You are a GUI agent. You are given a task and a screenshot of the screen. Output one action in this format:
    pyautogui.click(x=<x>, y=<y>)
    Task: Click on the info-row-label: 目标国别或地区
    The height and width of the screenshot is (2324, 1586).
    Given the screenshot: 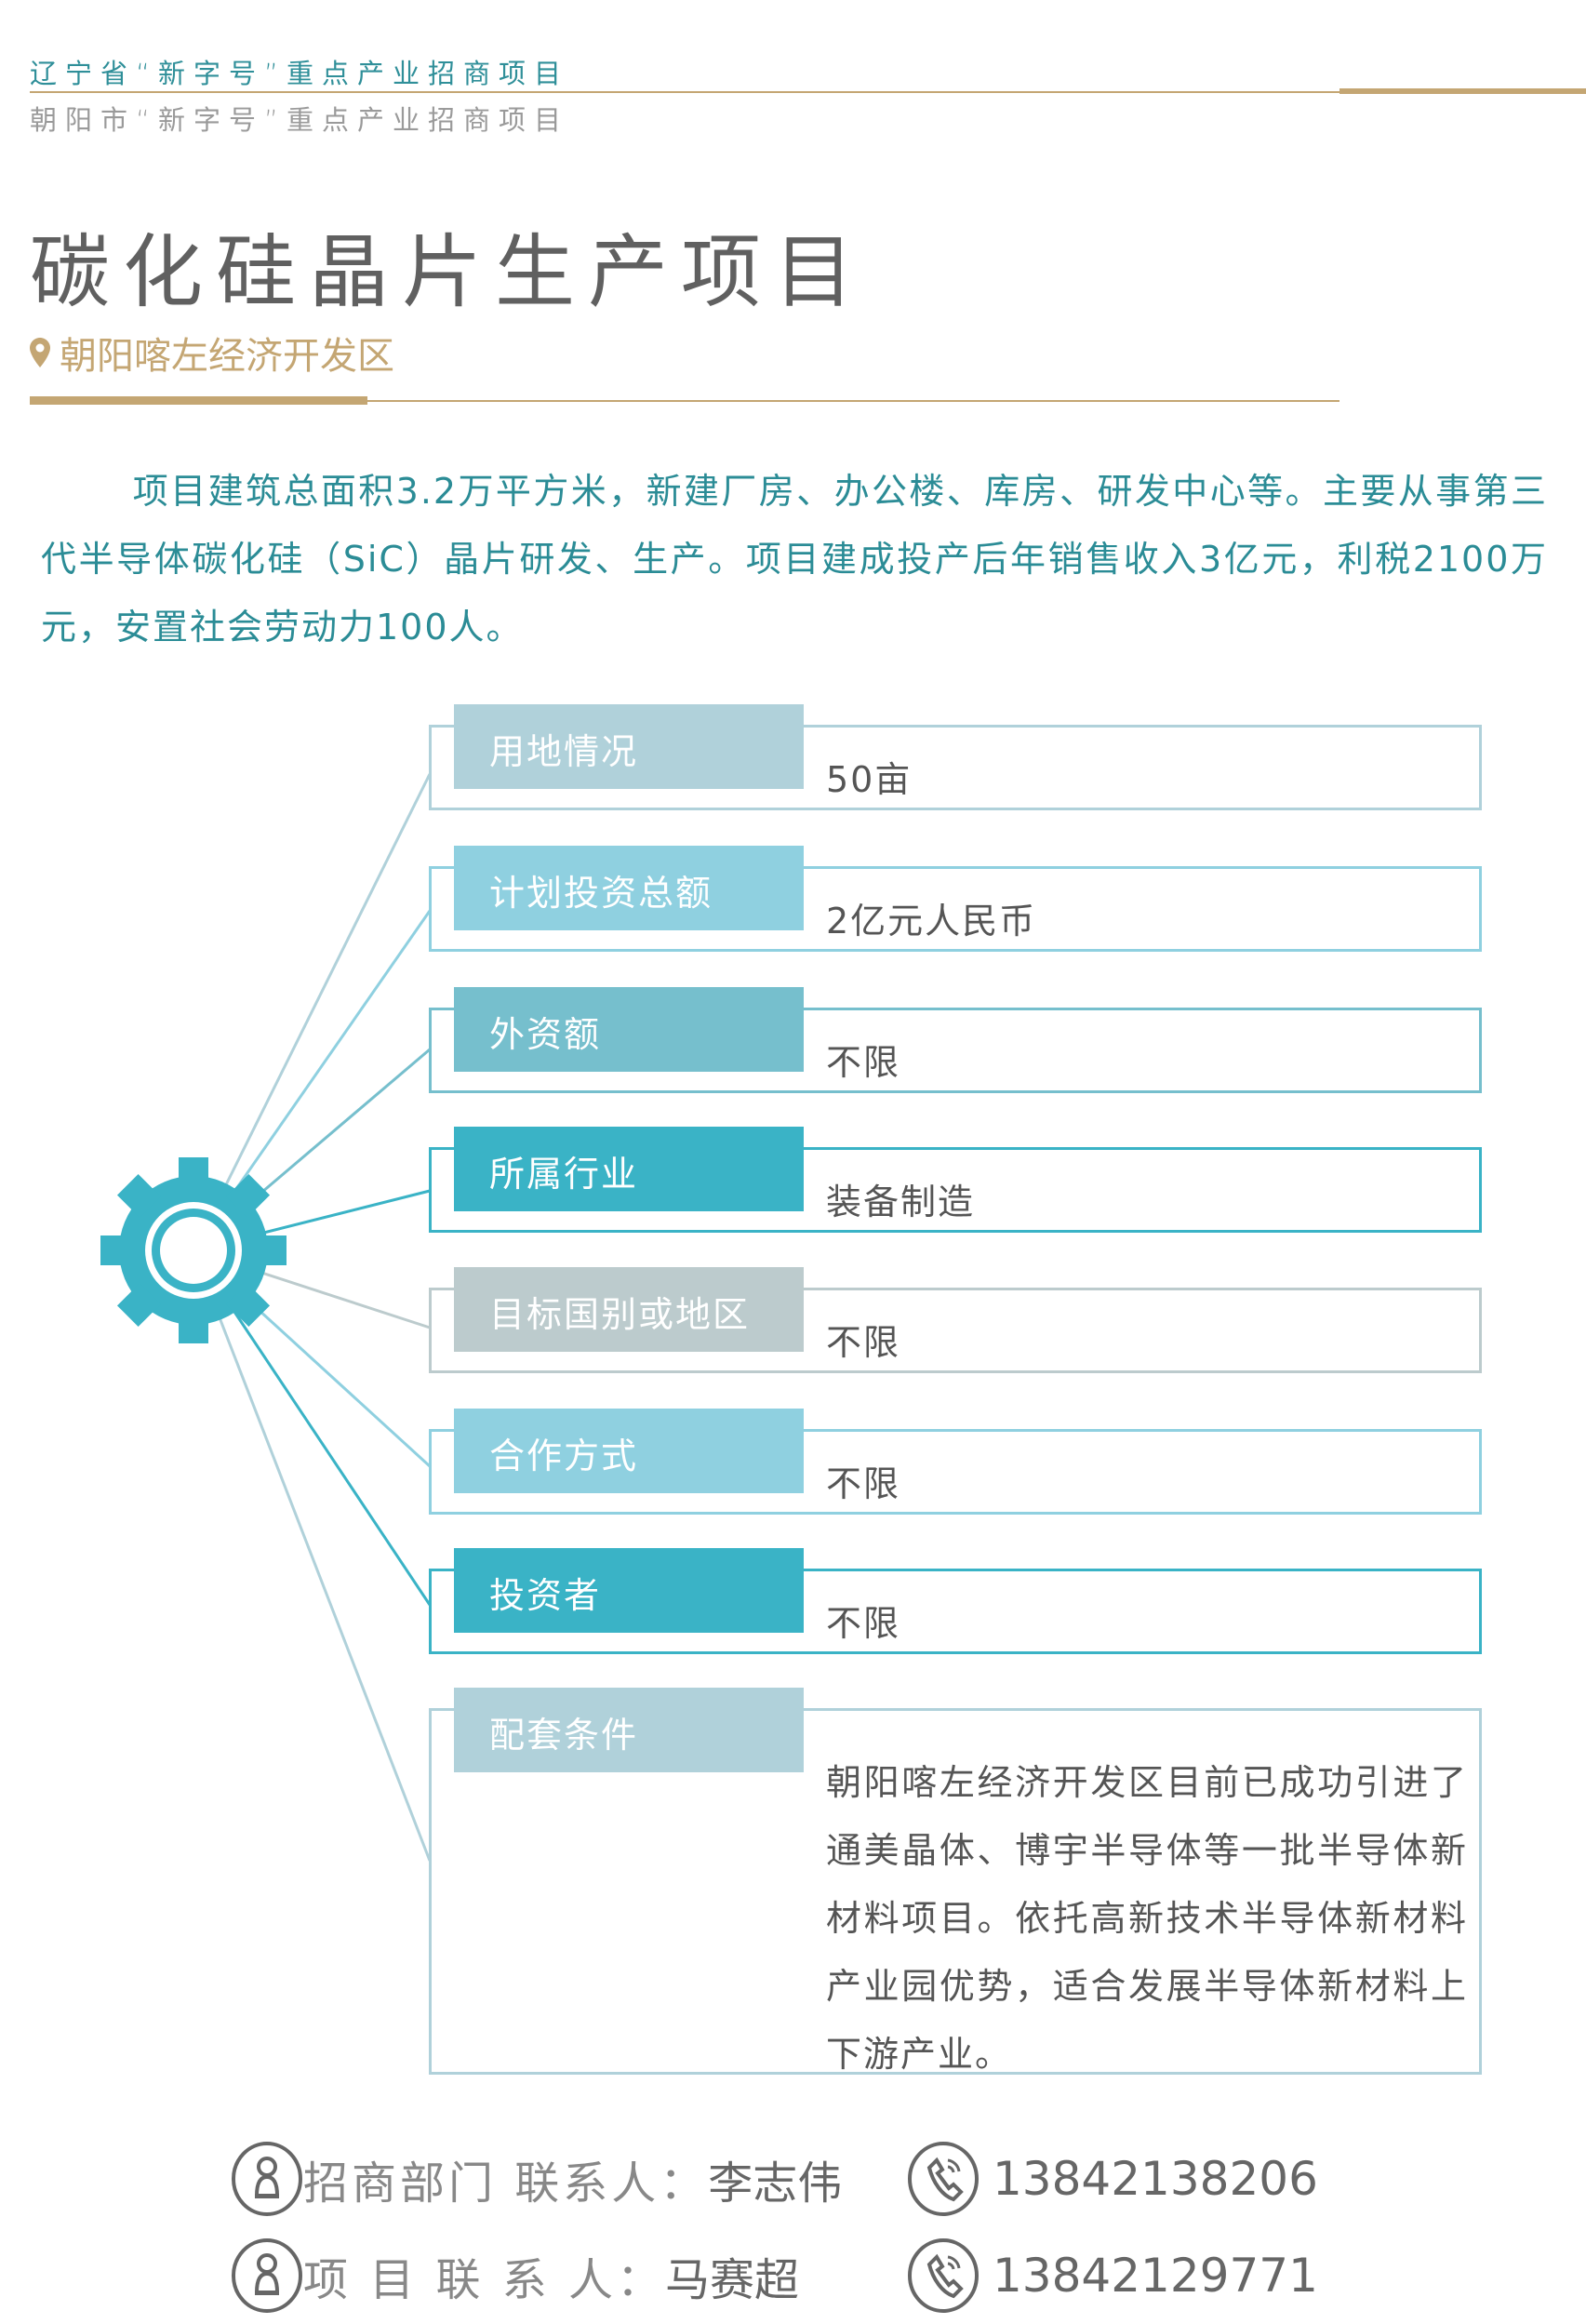 What is the action you would take?
    pyautogui.click(x=629, y=1309)
    